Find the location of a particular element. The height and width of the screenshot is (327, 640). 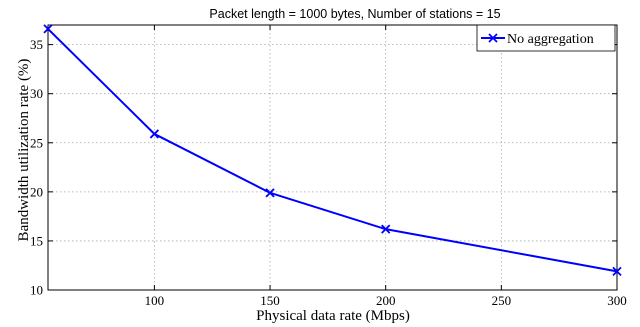

legend-marker-x is located at coordinates (493, 38).